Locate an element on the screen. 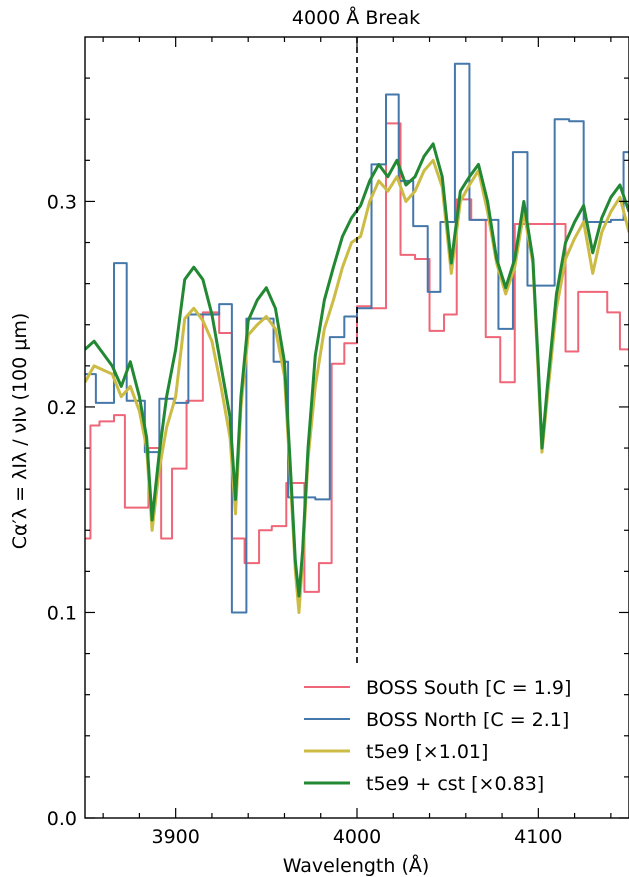 The image size is (629, 877). legend-label-2: t5e9 [×1.01] is located at coordinates (427, 752).